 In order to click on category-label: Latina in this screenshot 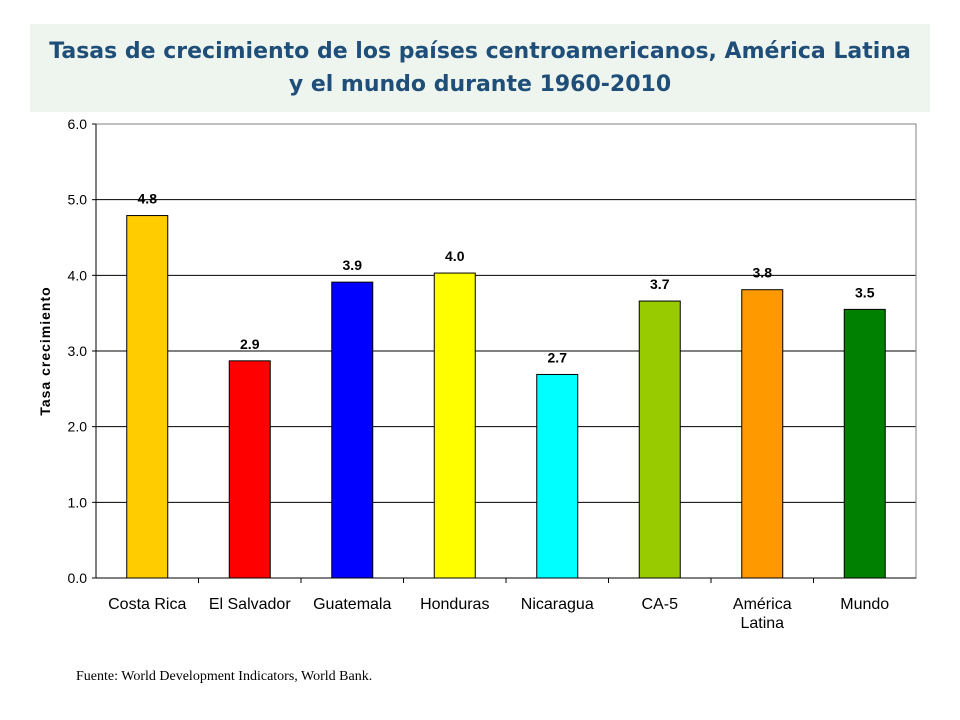, I will do `click(762, 623)`.